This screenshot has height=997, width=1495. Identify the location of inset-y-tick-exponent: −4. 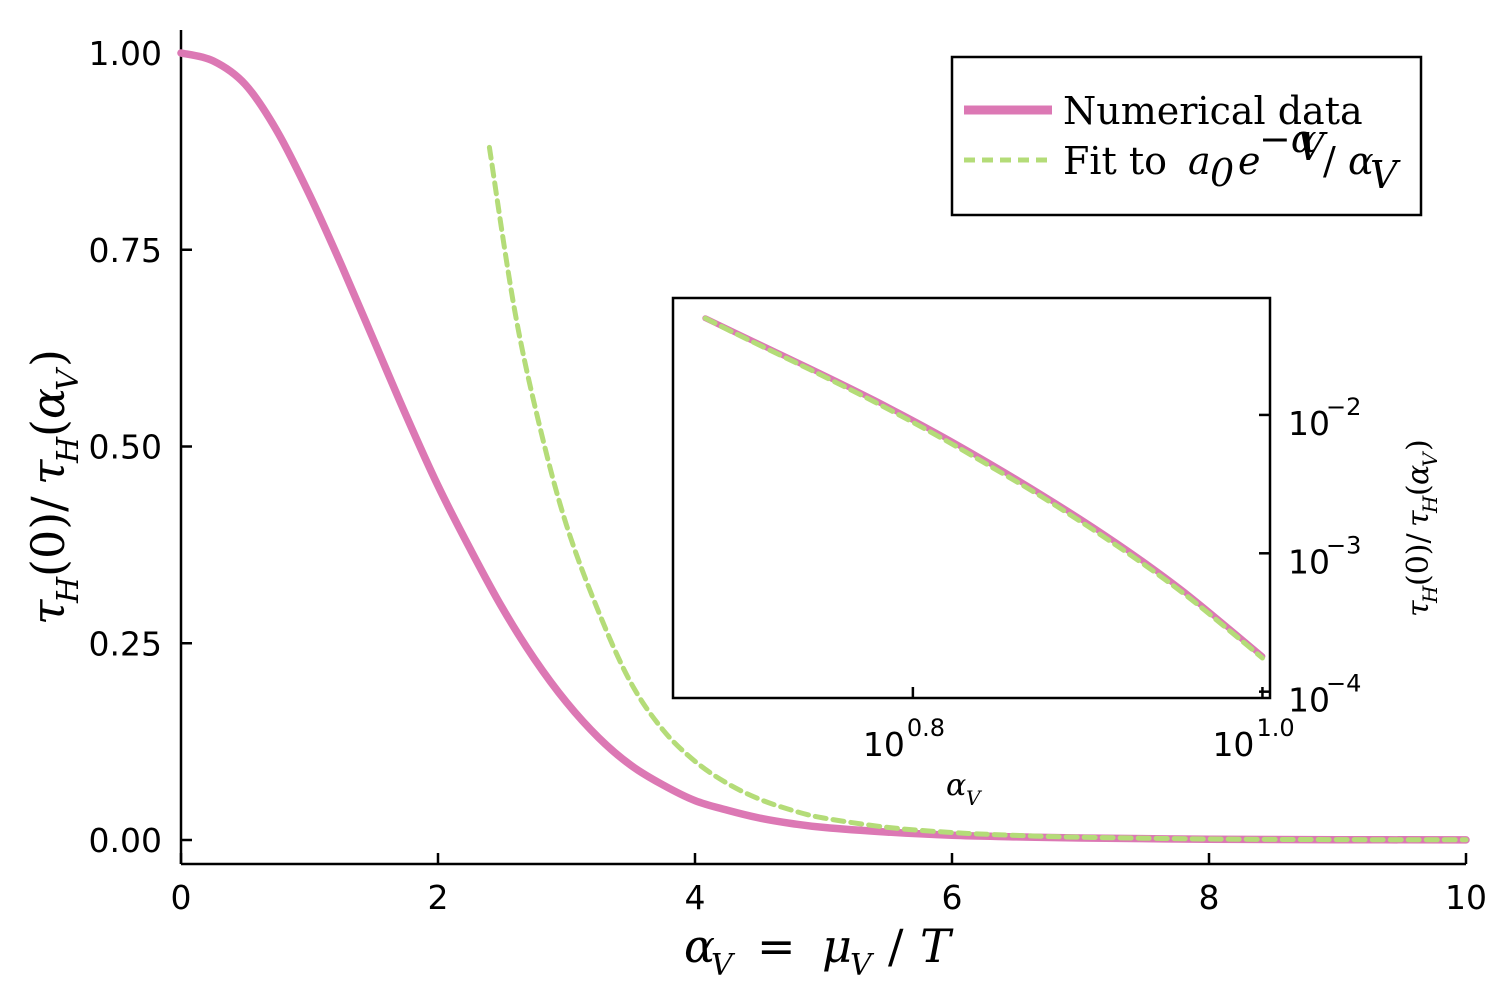
(1343, 684).